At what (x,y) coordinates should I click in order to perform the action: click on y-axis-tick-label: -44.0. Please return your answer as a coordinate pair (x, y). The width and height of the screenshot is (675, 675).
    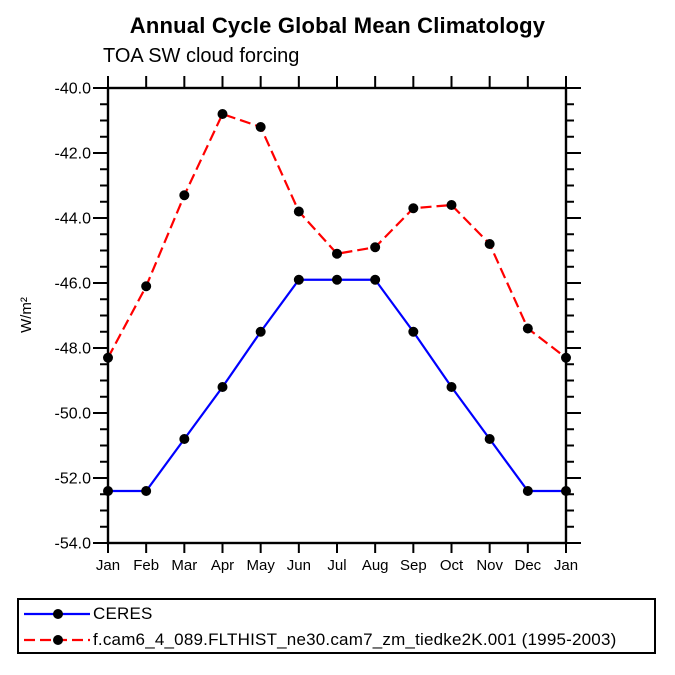
    Looking at the image, I should click on (73, 219).